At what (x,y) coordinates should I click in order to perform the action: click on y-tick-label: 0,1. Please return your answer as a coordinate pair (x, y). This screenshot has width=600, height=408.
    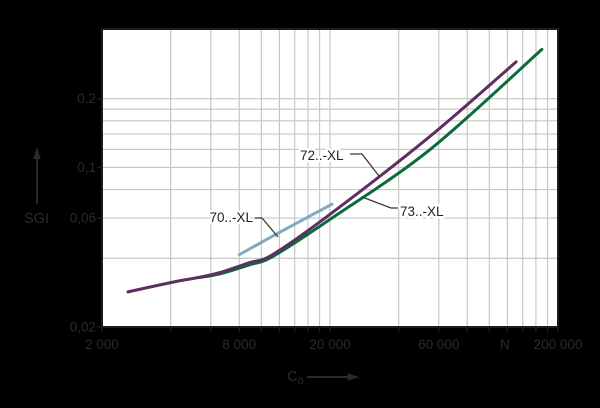
    Looking at the image, I should click on (86, 167).